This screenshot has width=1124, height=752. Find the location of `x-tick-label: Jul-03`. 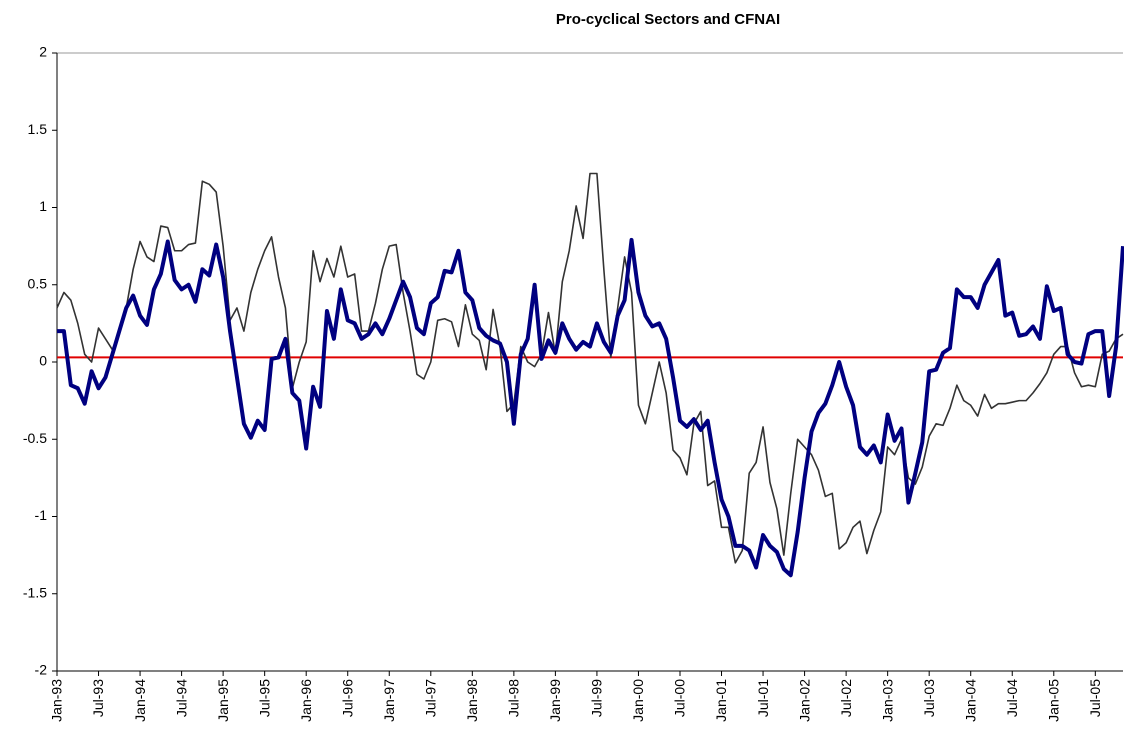

x-tick-label: Jul-03 is located at coordinates (929, 698).